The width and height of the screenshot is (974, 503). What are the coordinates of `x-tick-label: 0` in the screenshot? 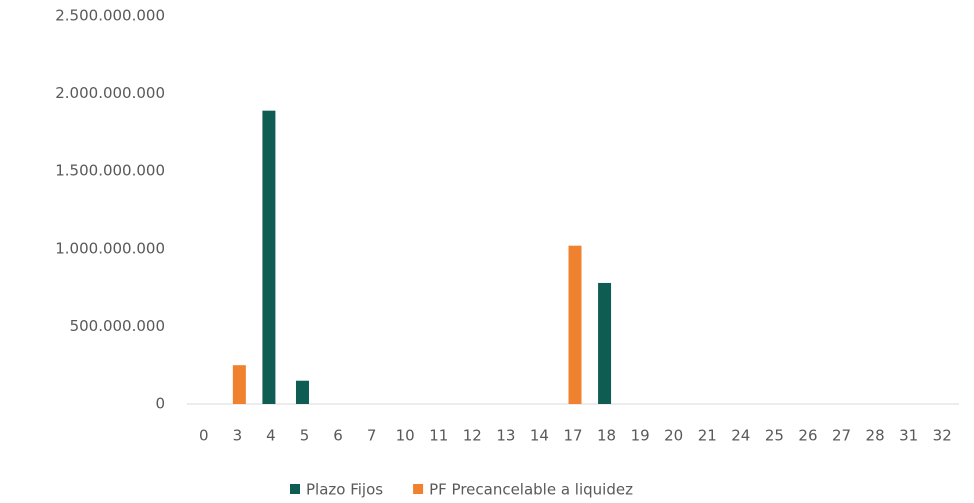 It's located at (204, 436).